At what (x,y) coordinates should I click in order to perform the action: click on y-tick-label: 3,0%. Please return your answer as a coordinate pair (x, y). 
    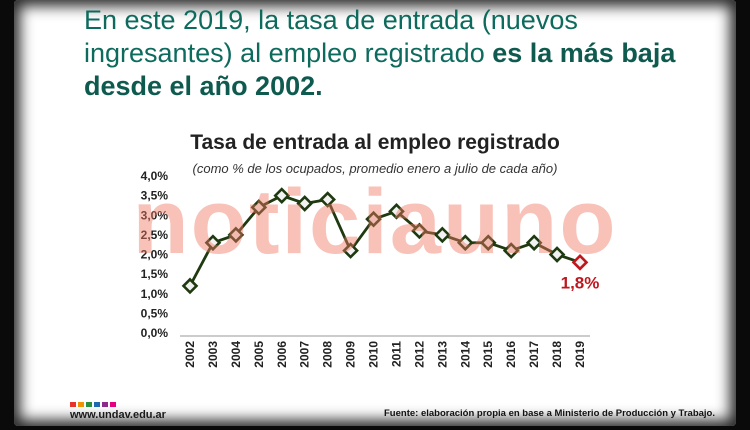
    Looking at the image, I should click on (155, 215).